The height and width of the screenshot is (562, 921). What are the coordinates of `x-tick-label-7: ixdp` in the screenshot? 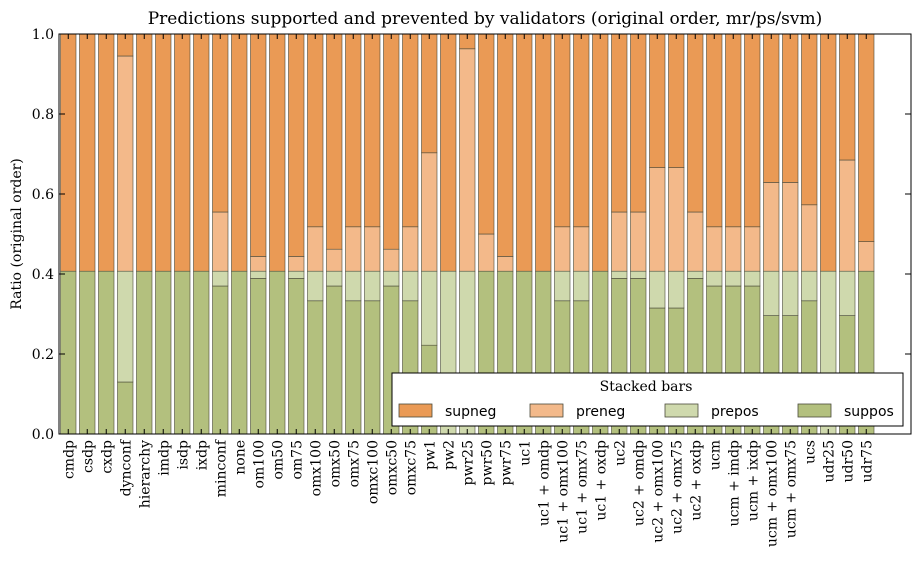 It's located at (202, 455).